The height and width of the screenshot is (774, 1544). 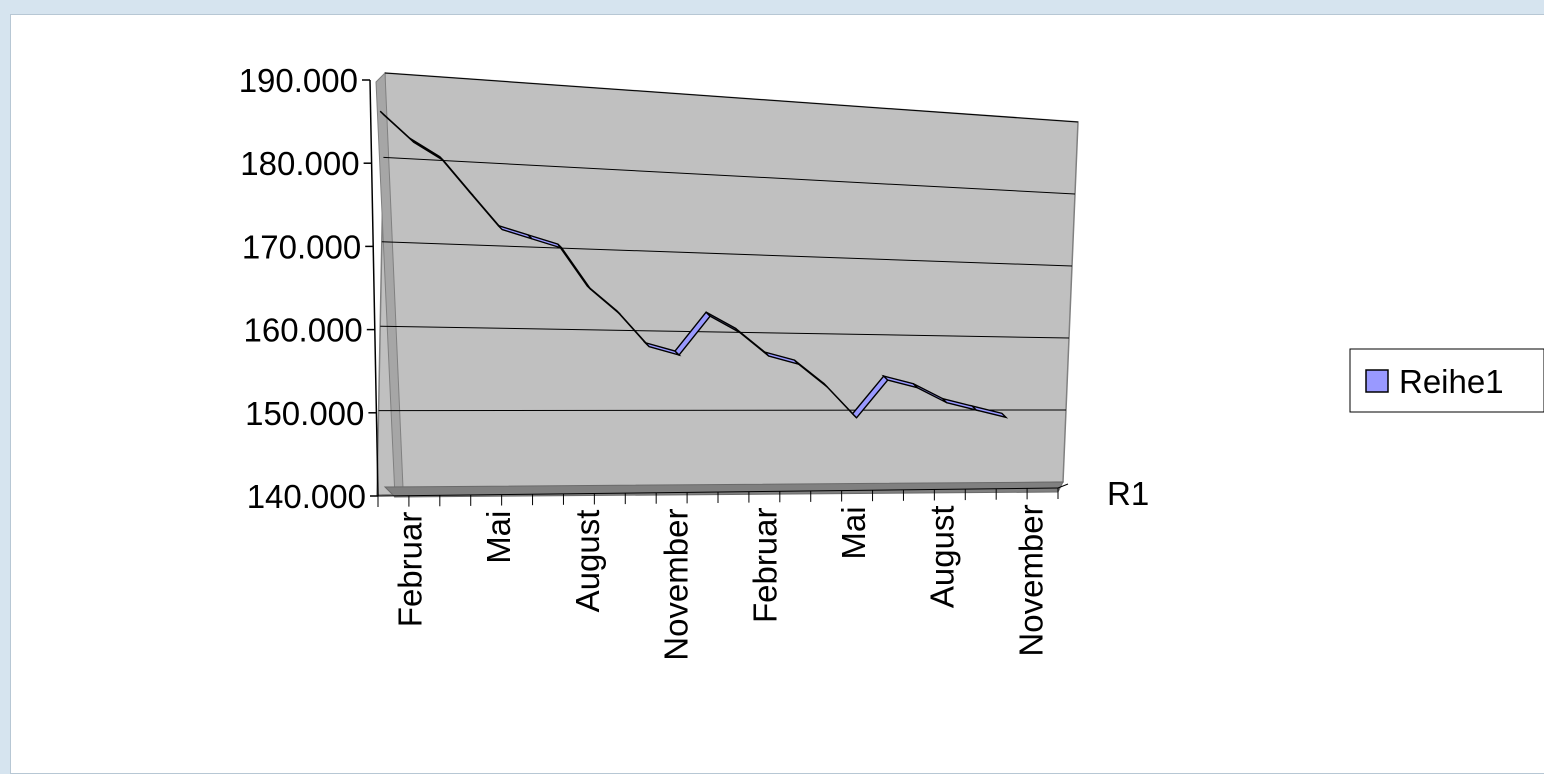 I want to click on y-tick-label: 150.000, so click(x=304, y=413).